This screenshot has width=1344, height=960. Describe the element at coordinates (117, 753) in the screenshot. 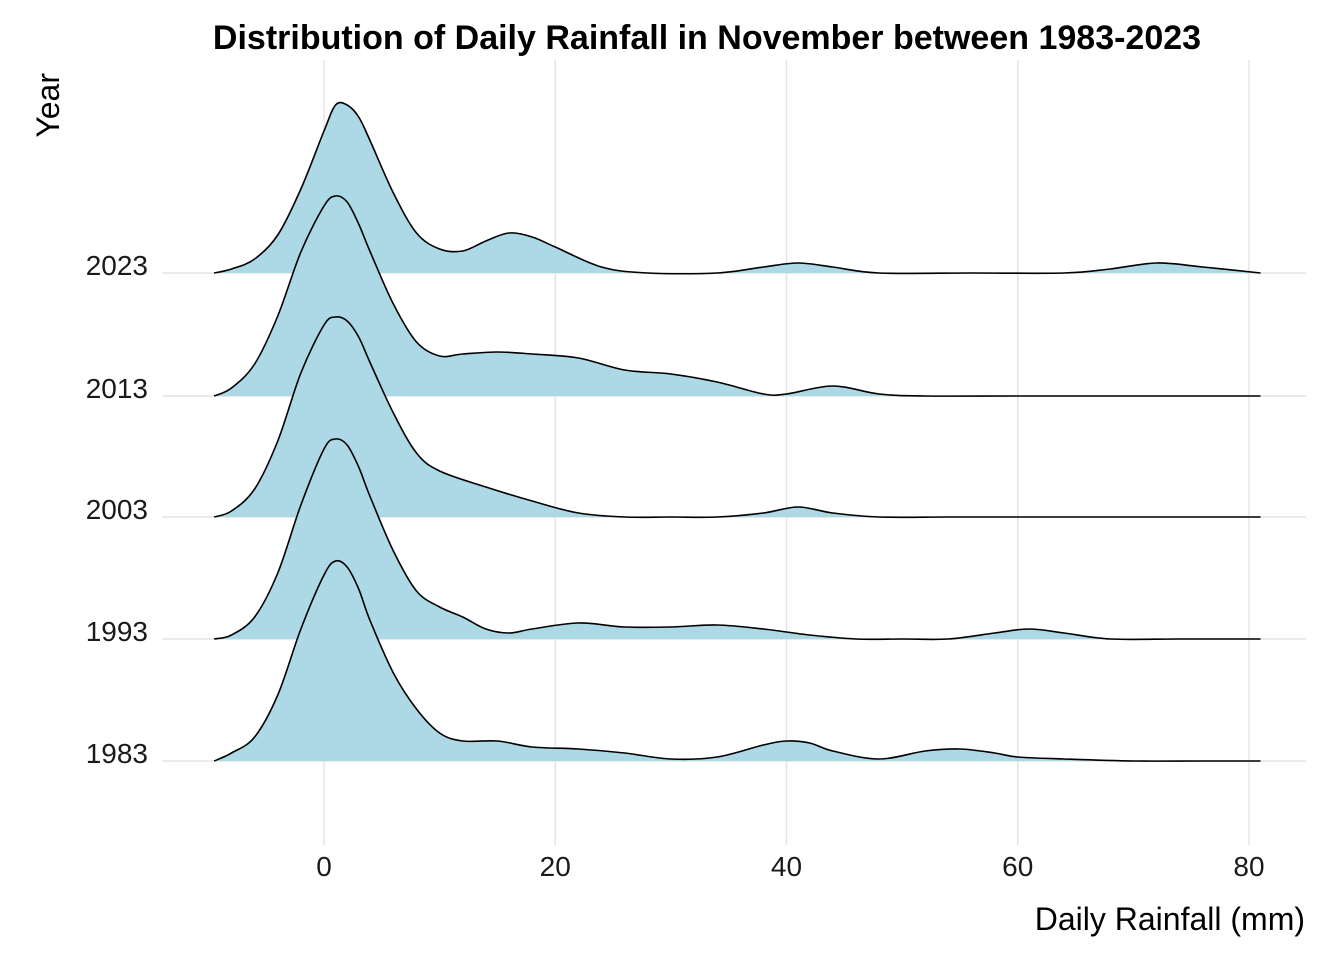

I see `y-tick-label-1983: 1983` at that location.